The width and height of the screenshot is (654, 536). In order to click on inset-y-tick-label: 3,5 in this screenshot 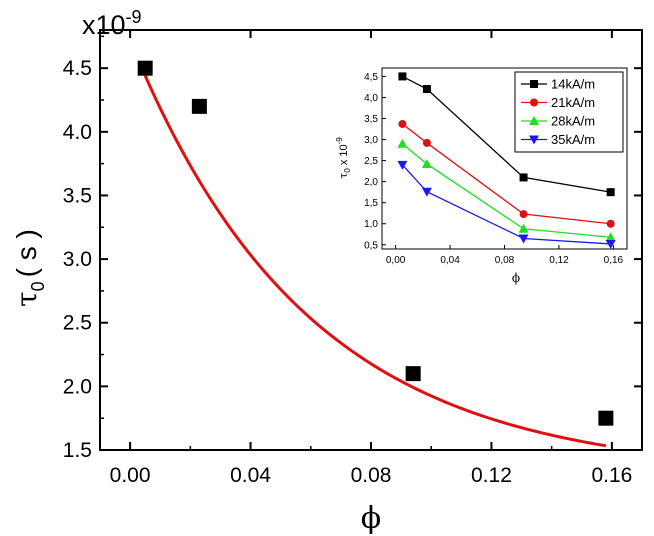, I will do `click(371, 119)`.